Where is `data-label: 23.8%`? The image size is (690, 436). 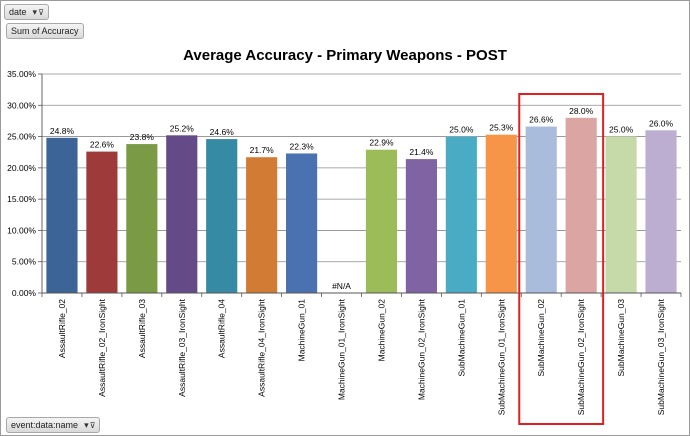
data-label: 23.8% is located at coordinates (142, 137).